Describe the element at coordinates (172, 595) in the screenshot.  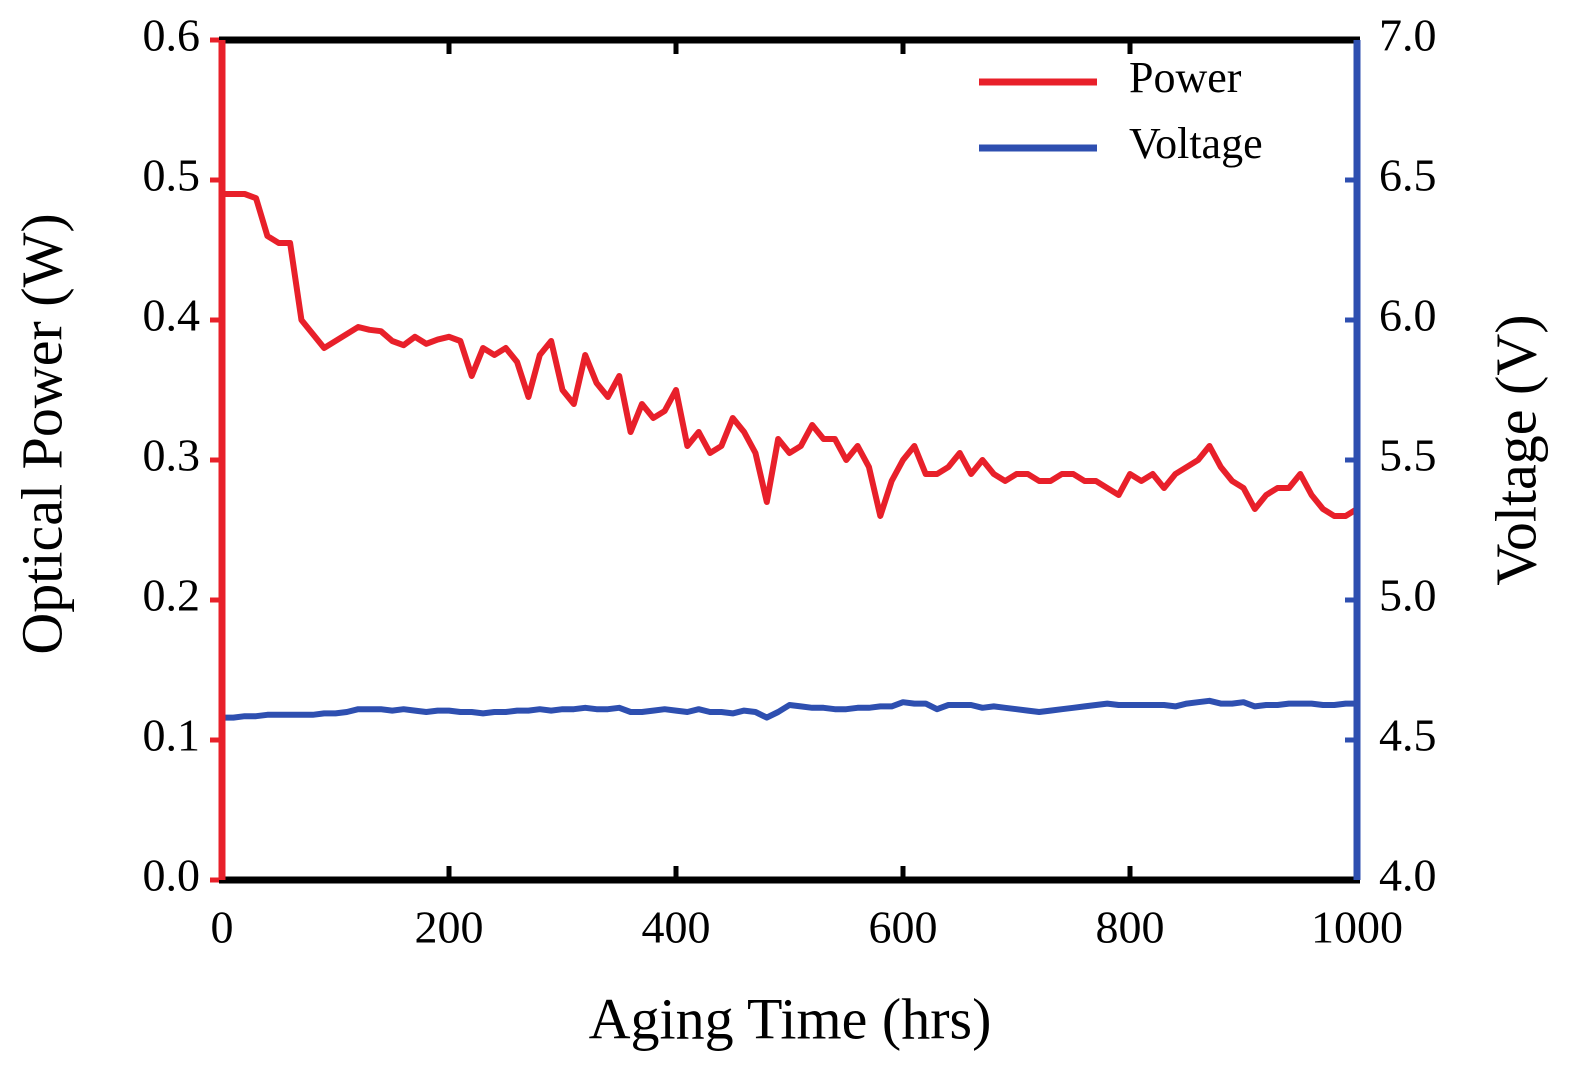
I see `y-tick-label: 0.2` at that location.